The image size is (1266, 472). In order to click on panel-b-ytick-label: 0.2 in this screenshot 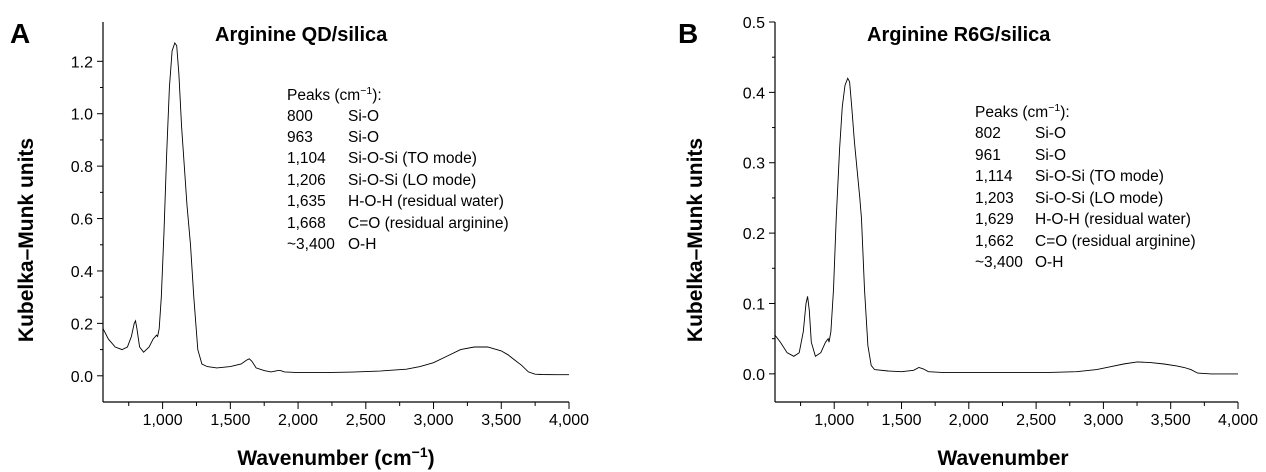, I will do `click(754, 234)`.